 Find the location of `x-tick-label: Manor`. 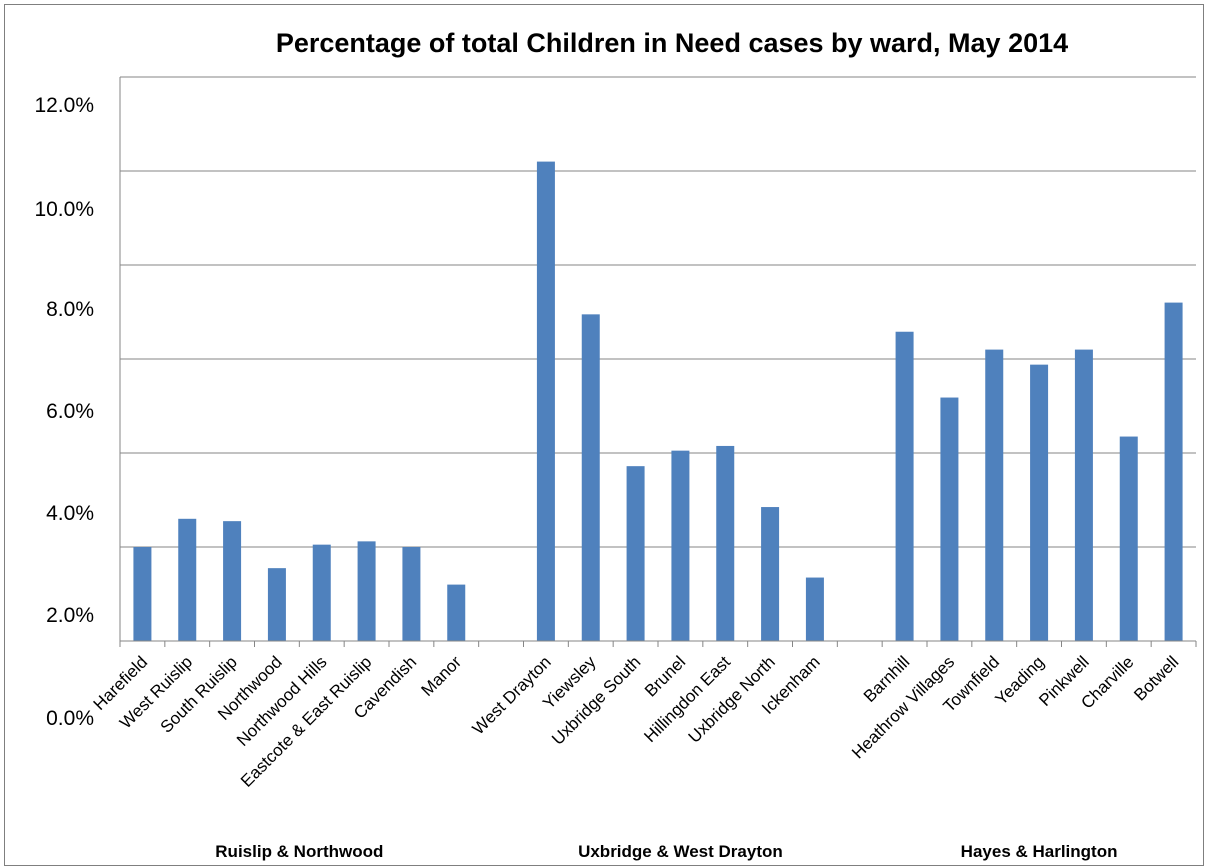

x-tick-label: Manor is located at coordinates (442, 676).